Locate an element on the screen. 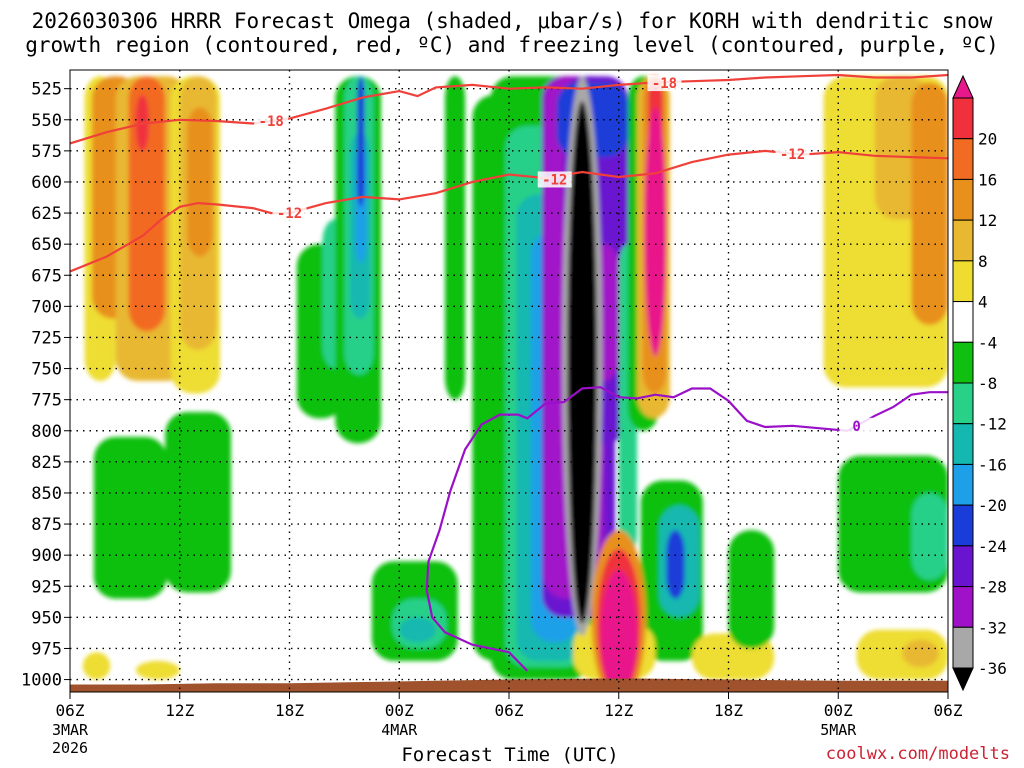  contour-label-bg--12 is located at coordinates (289, 213).